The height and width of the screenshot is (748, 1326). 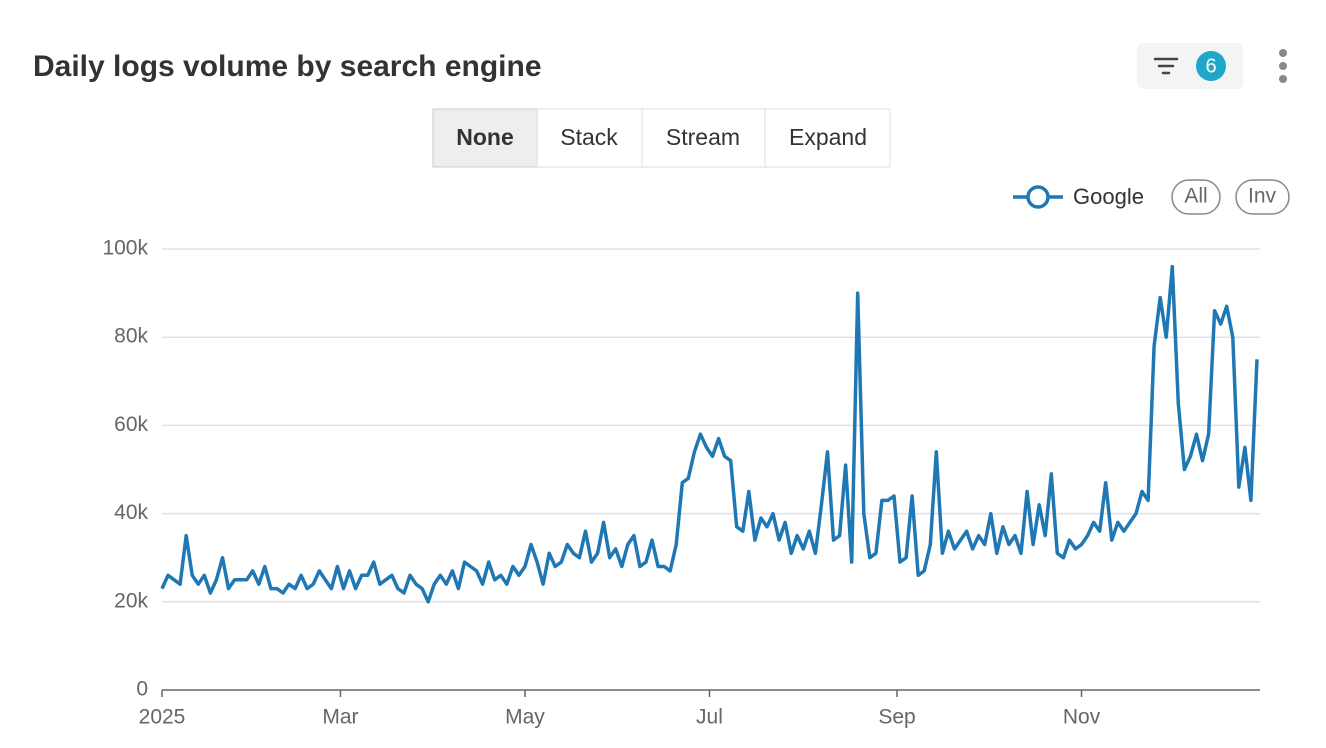 I want to click on mode-label: None, so click(x=485, y=137).